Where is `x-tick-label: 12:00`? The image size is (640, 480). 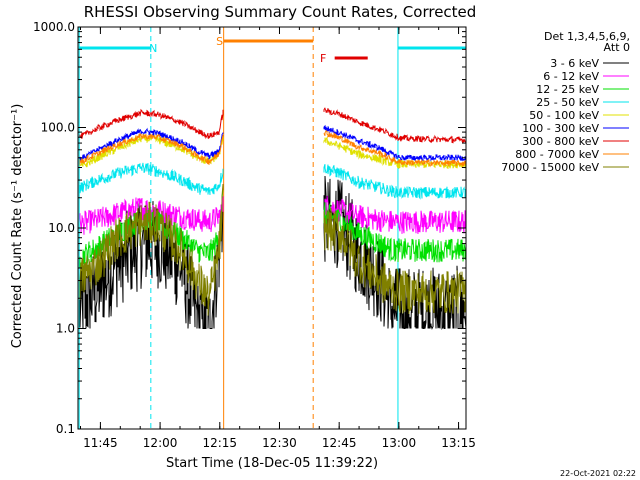
x-tick-label: 12:00 is located at coordinates (160, 443).